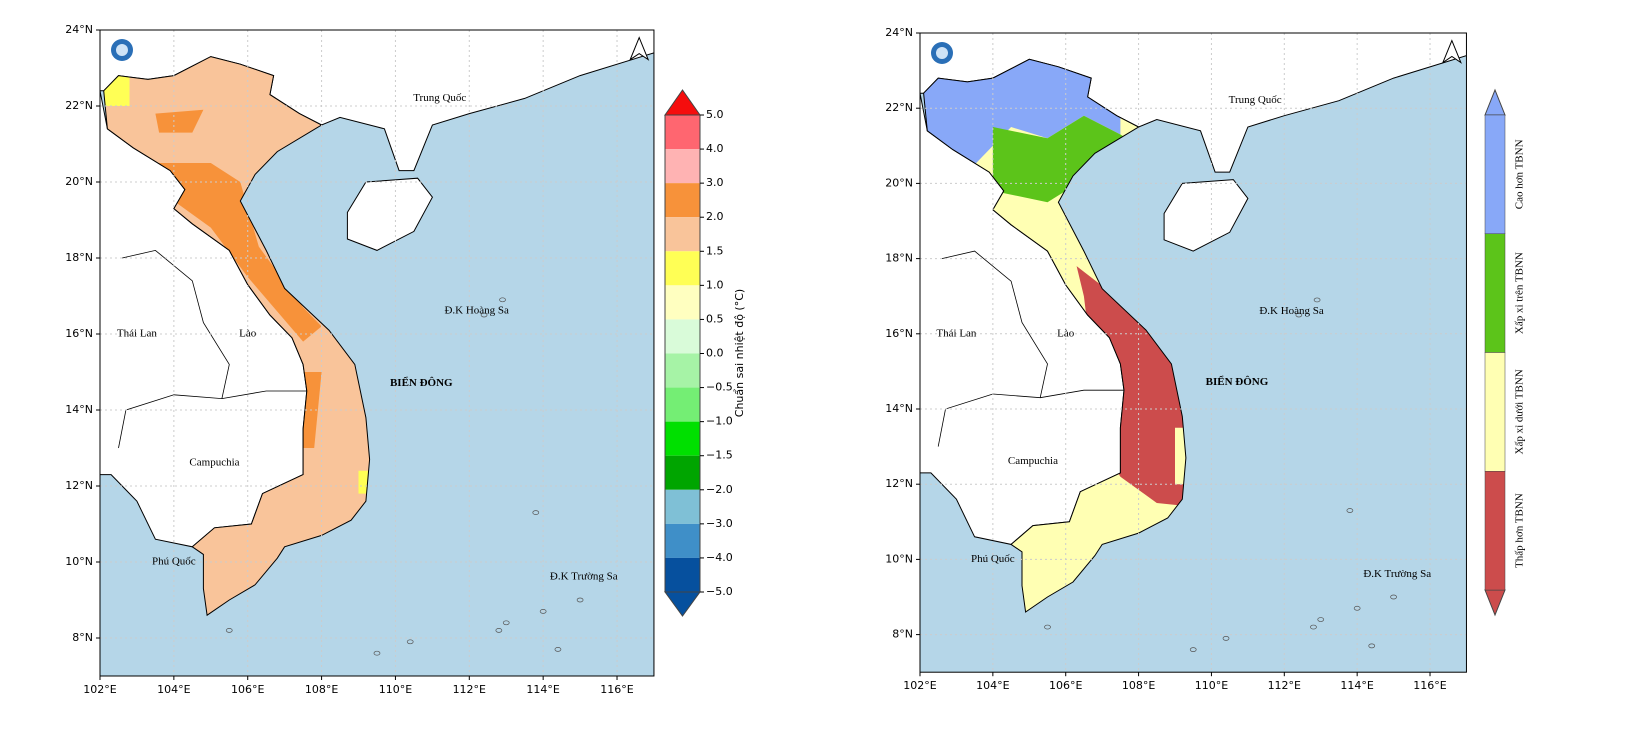  I want to click on x-tick-label: 110°E, so click(1211, 685).